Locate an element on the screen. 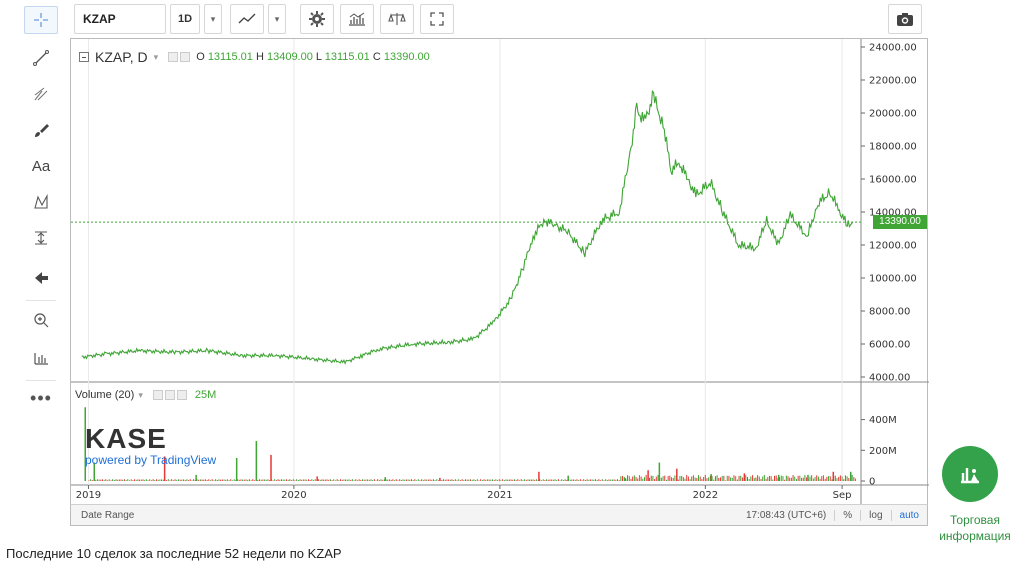 The height and width of the screenshot is (572, 1024). chevron-down-icon: ▾ is located at coordinates (213, 18).